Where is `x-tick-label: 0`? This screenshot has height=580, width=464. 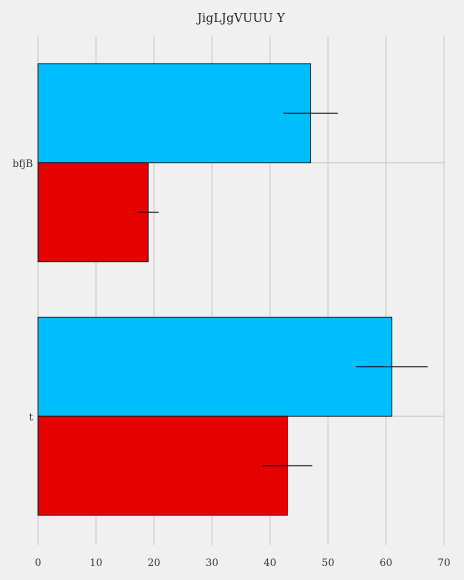 x-tick-label: 0 is located at coordinates (38, 563).